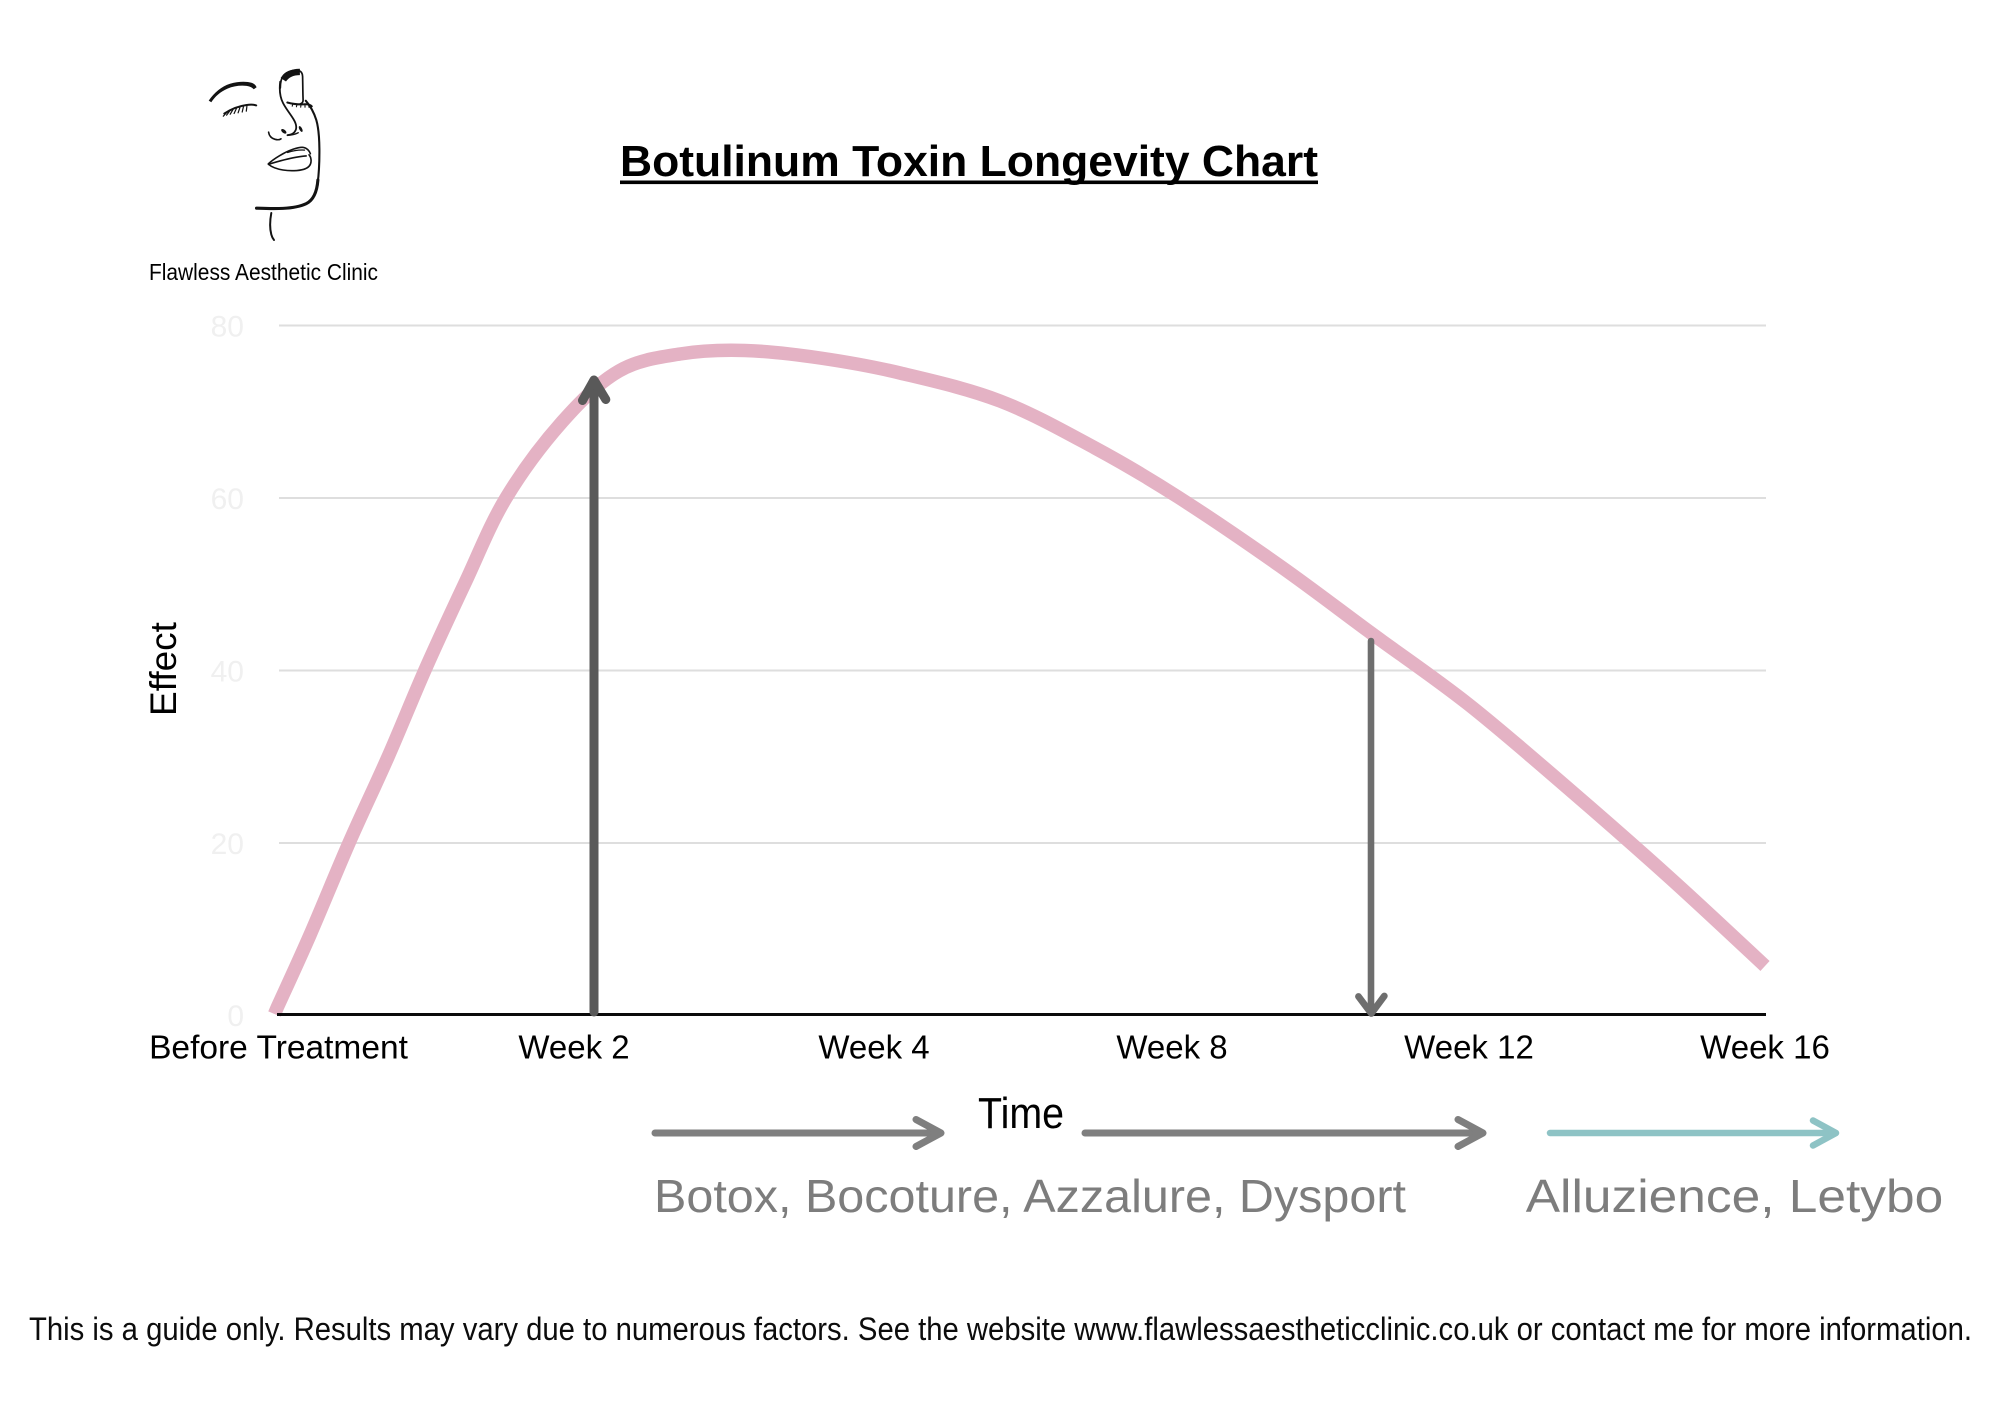  What do you see at coordinates (969, 161) in the screenshot?
I see `svg-text:Botulinum Toxin Longevity Char: Botulinum Toxin Longevity Chart` at bounding box center [969, 161].